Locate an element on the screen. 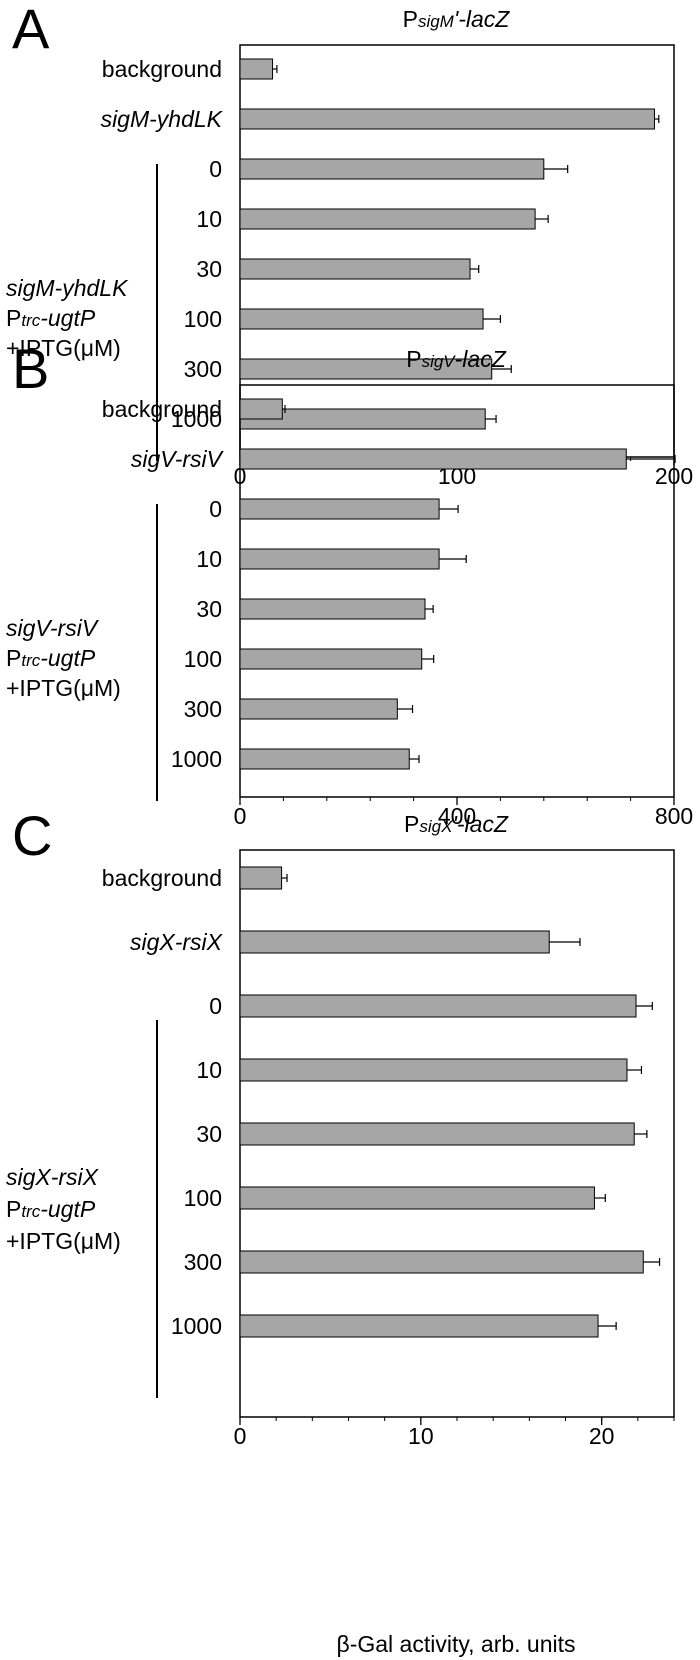 This screenshot has height=1660, width=700. category-label: sigX-rsiX is located at coordinates (177, 942).